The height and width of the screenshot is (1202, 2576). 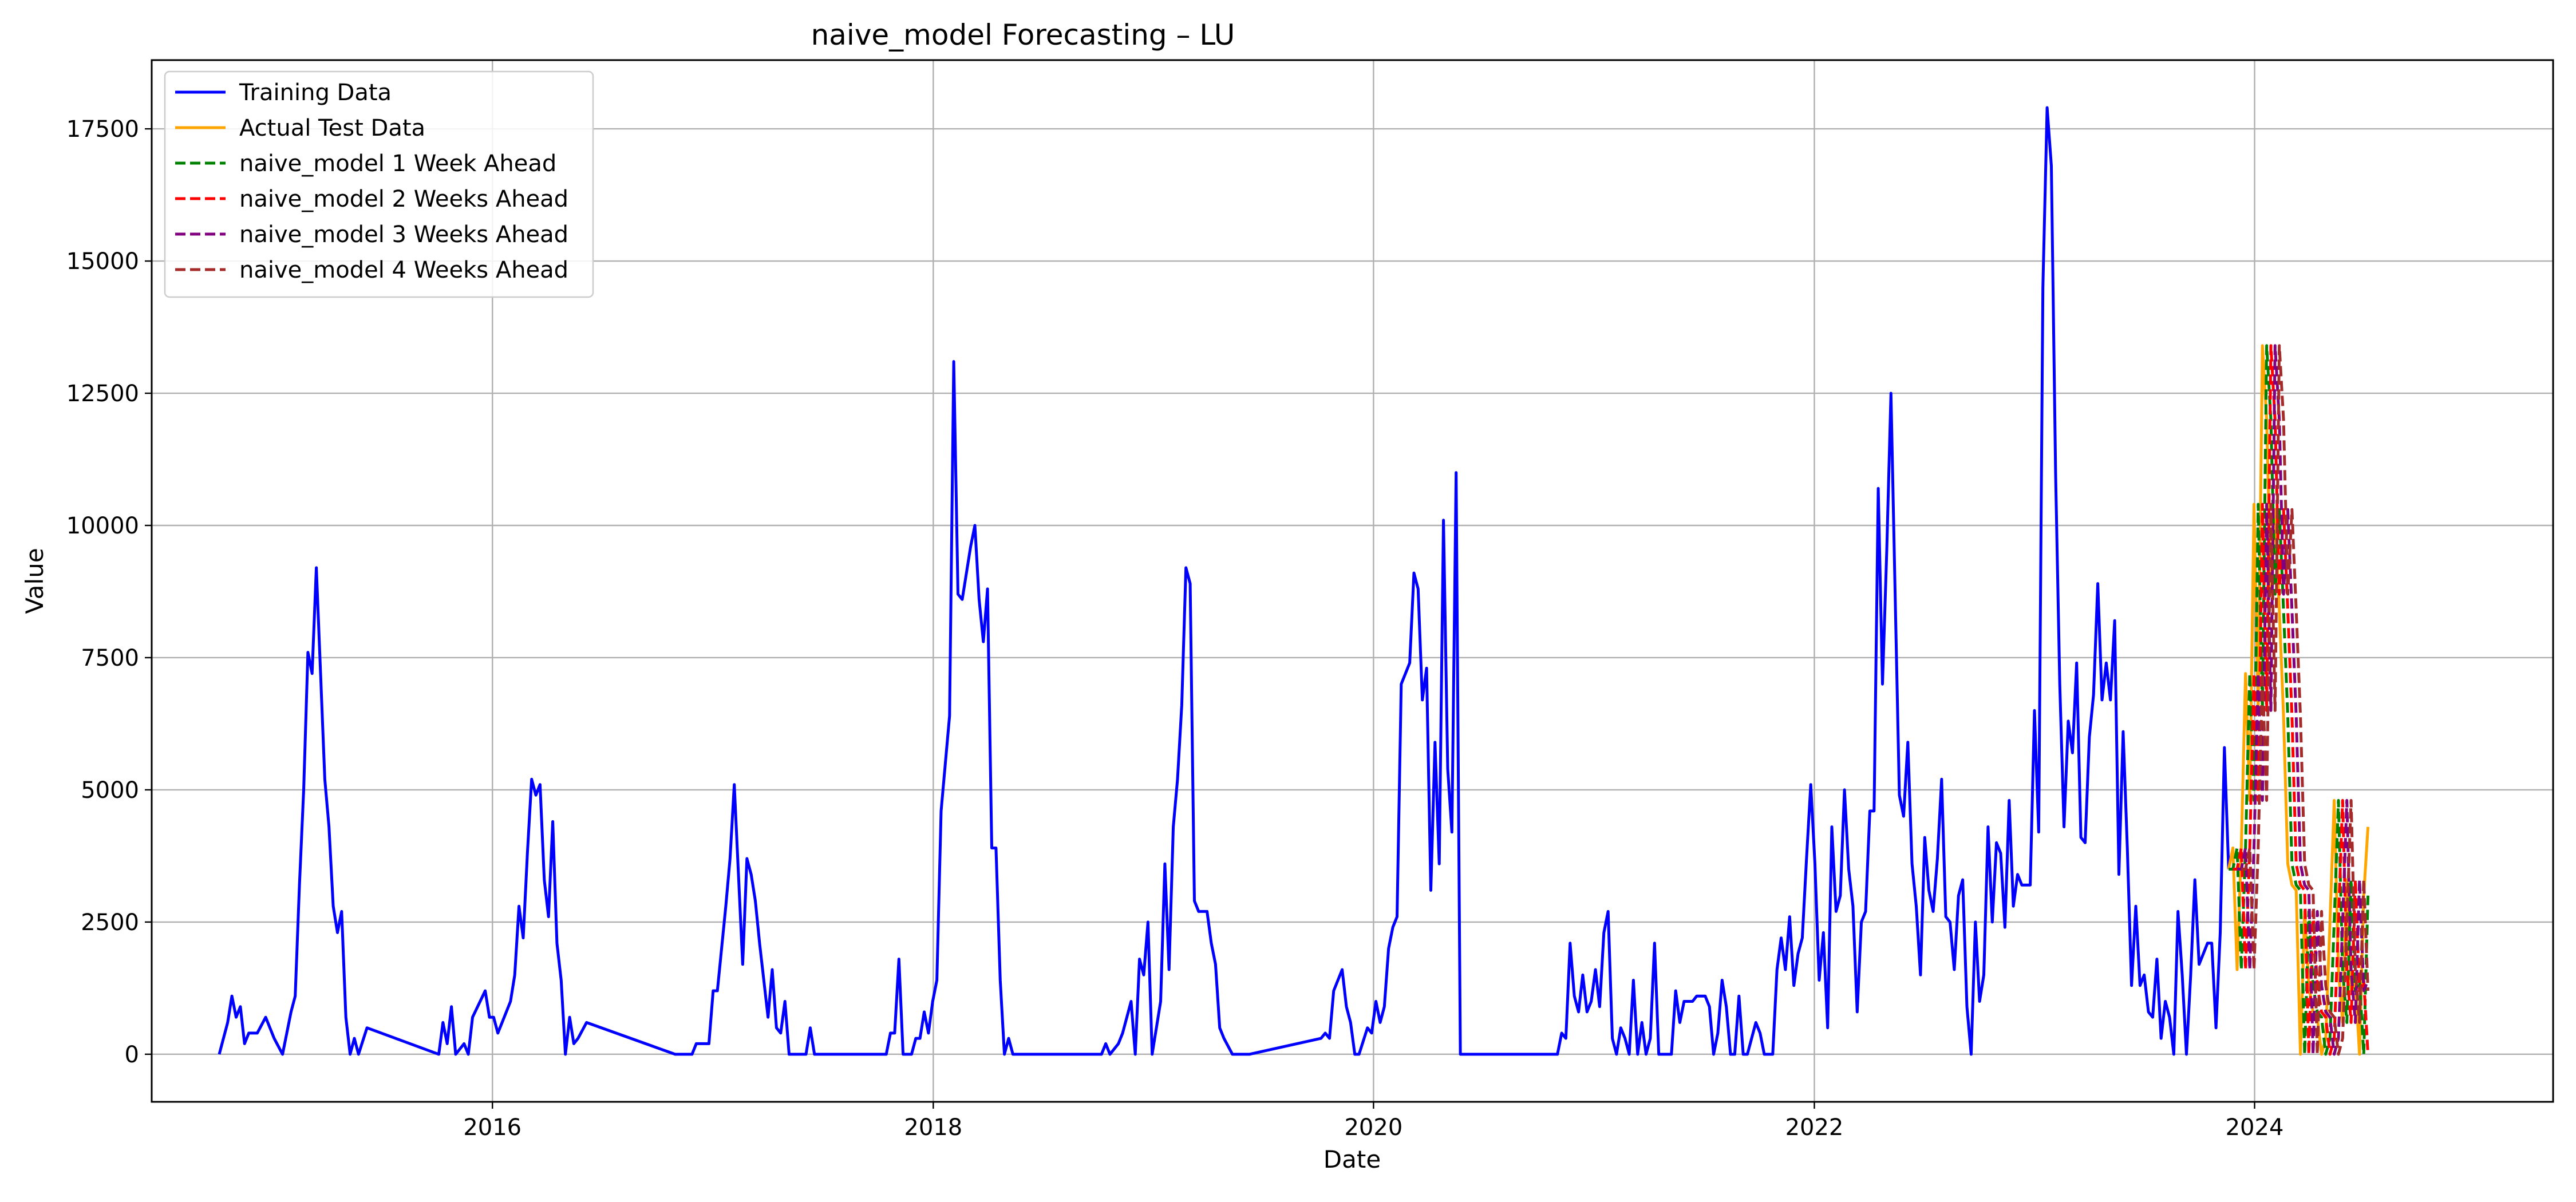 I want to click on y-tick-label: 5000, so click(x=110, y=791).